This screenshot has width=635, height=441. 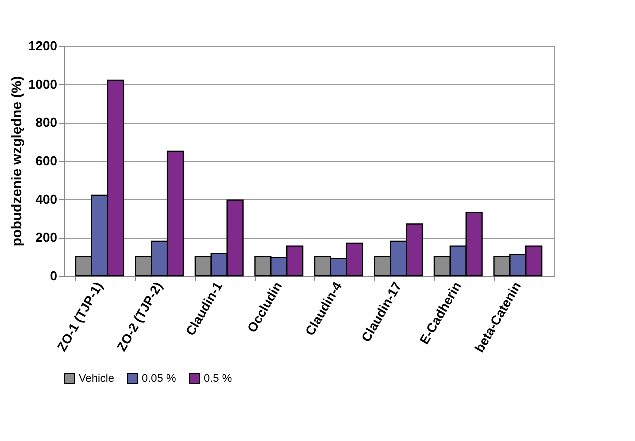 I want to click on y-tick-label: 800, so click(x=47, y=122).